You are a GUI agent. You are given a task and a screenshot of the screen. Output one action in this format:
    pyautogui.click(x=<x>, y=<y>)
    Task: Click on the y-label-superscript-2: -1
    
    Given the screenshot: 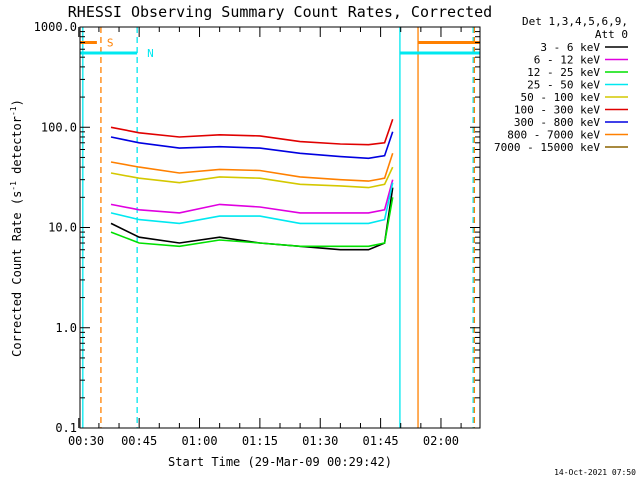 What is the action you would take?
    pyautogui.click(x=13, y=111)
    